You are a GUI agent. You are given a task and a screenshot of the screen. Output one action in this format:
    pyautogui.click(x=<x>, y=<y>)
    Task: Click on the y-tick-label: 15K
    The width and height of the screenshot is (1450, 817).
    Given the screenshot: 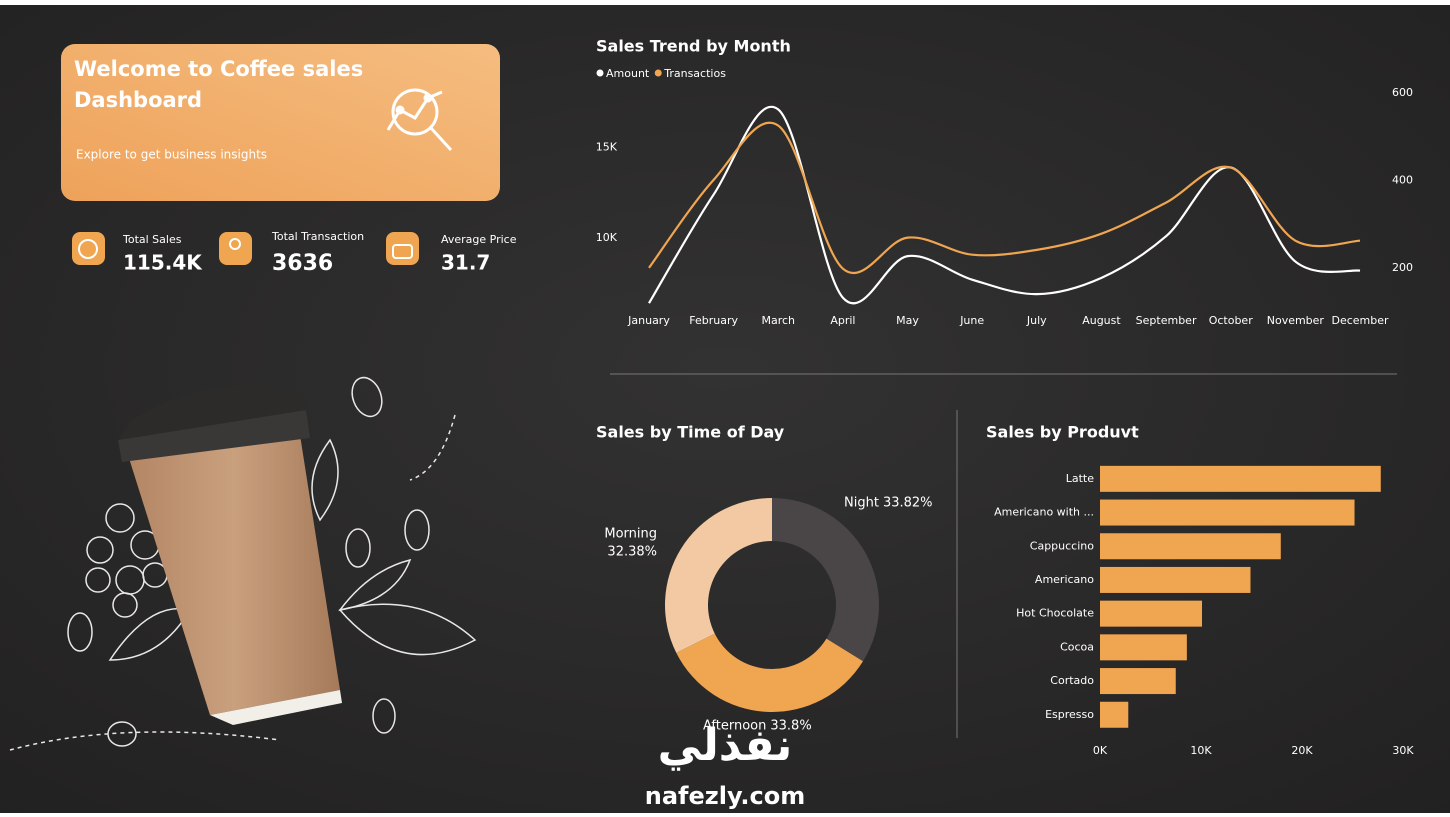 What is the action you would take?
    pyautogui.click(x=607, y=147)
    